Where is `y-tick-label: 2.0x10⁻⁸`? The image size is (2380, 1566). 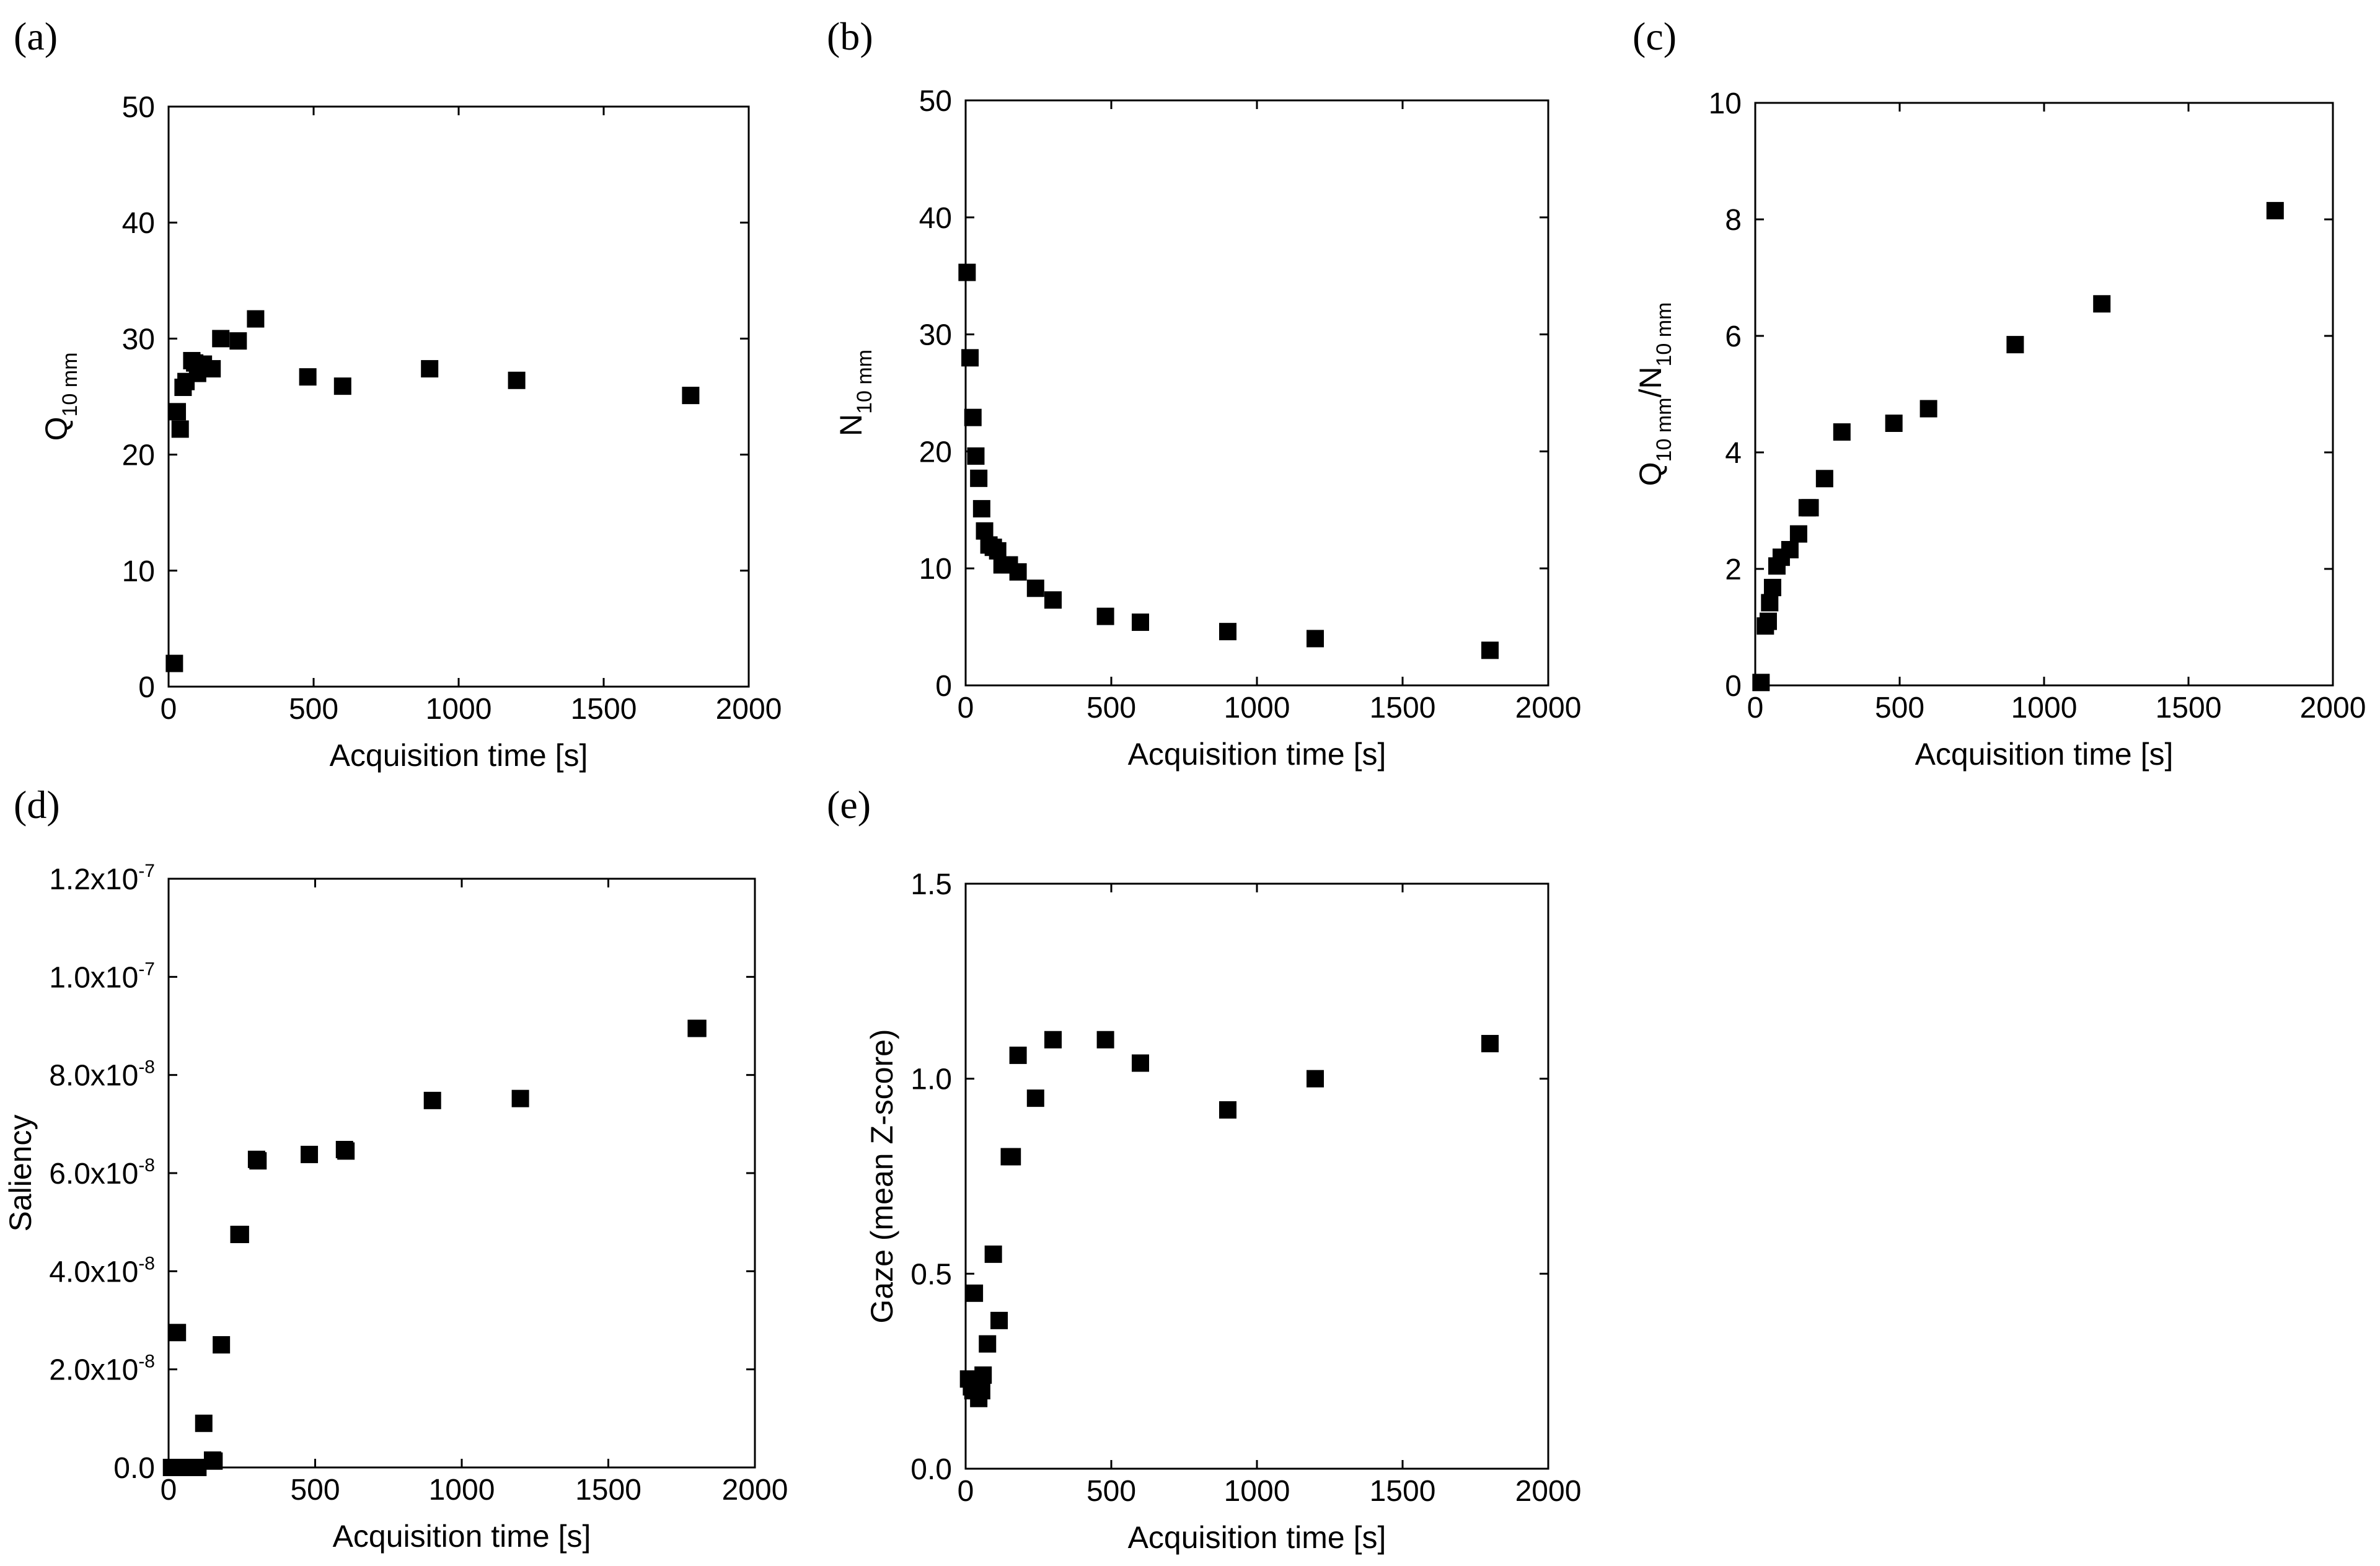
y-tick-label: 2.0x10⁻⁸ is located at coordinates (102, 1369).